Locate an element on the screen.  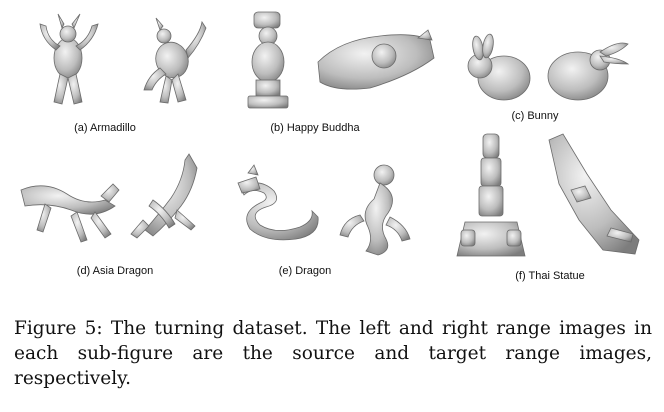
subfigure-label: (b) Happy Buddha is located at coordinates (315, 128).